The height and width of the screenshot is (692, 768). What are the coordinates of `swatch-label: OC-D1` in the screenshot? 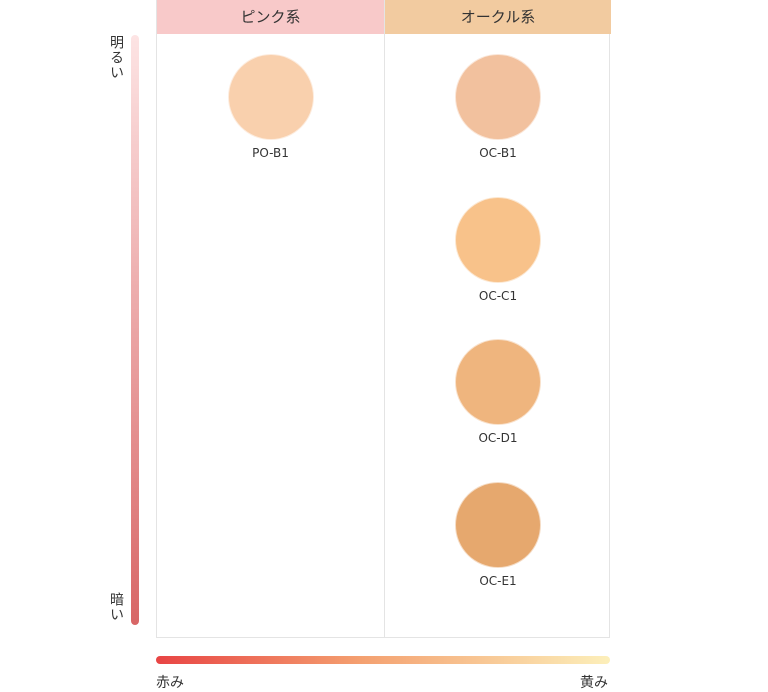 It's located at (498, 438).